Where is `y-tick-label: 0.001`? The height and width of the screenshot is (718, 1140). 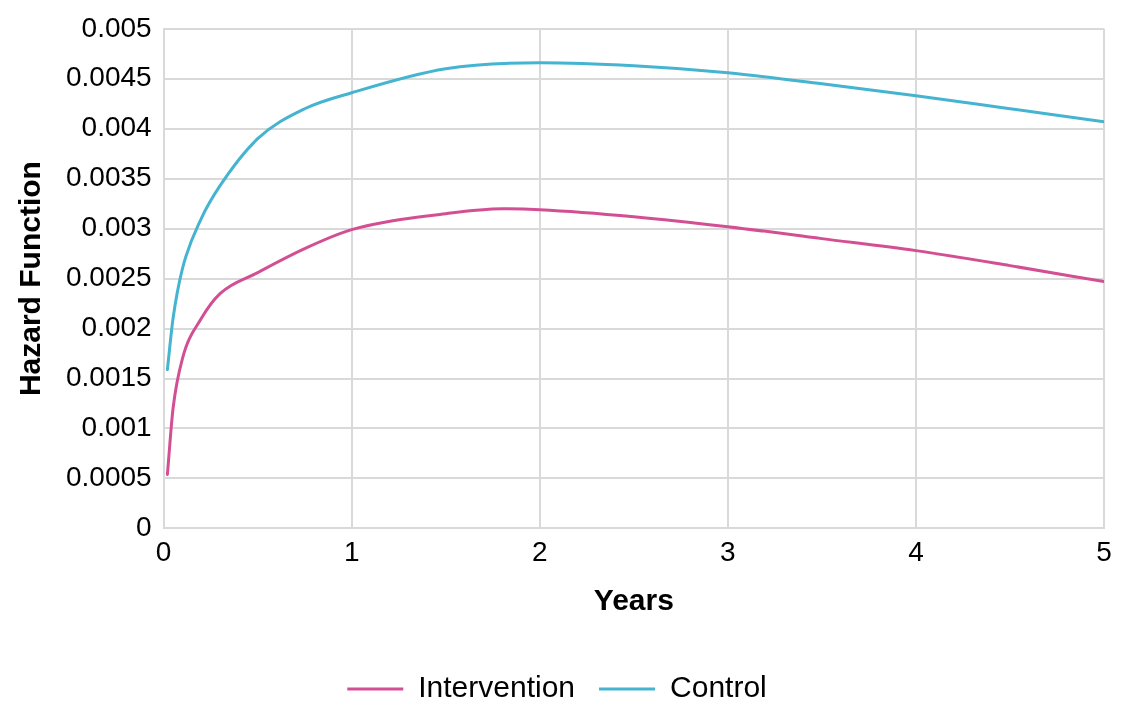 y-tick-label: 0.001 is located at coordinates (116, 427).